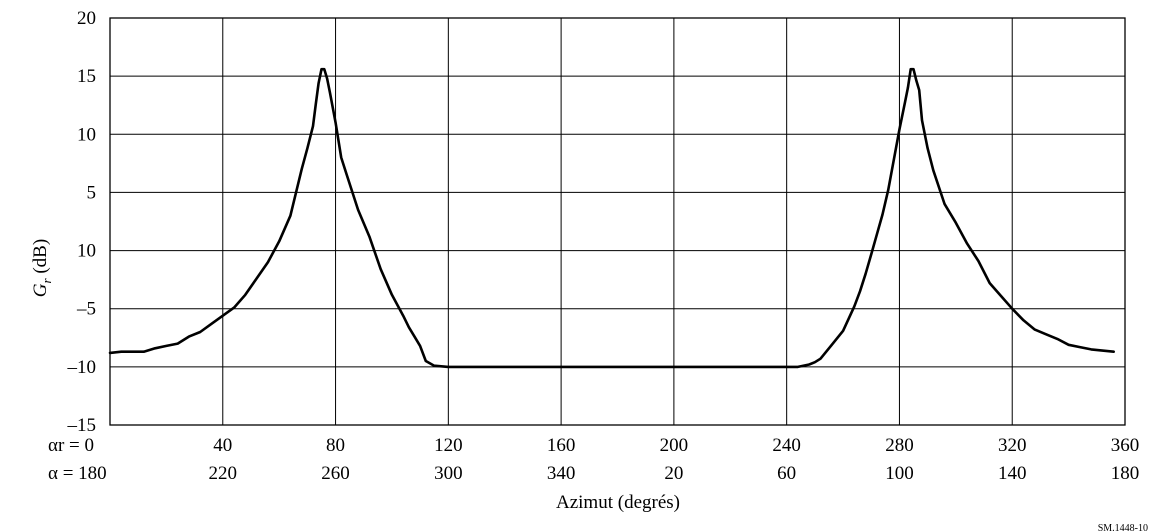  Describe the element at coordinates (1125, 473) in the screenshot. I see `x-tick-label-azimuth-absolute: 180` at that location.